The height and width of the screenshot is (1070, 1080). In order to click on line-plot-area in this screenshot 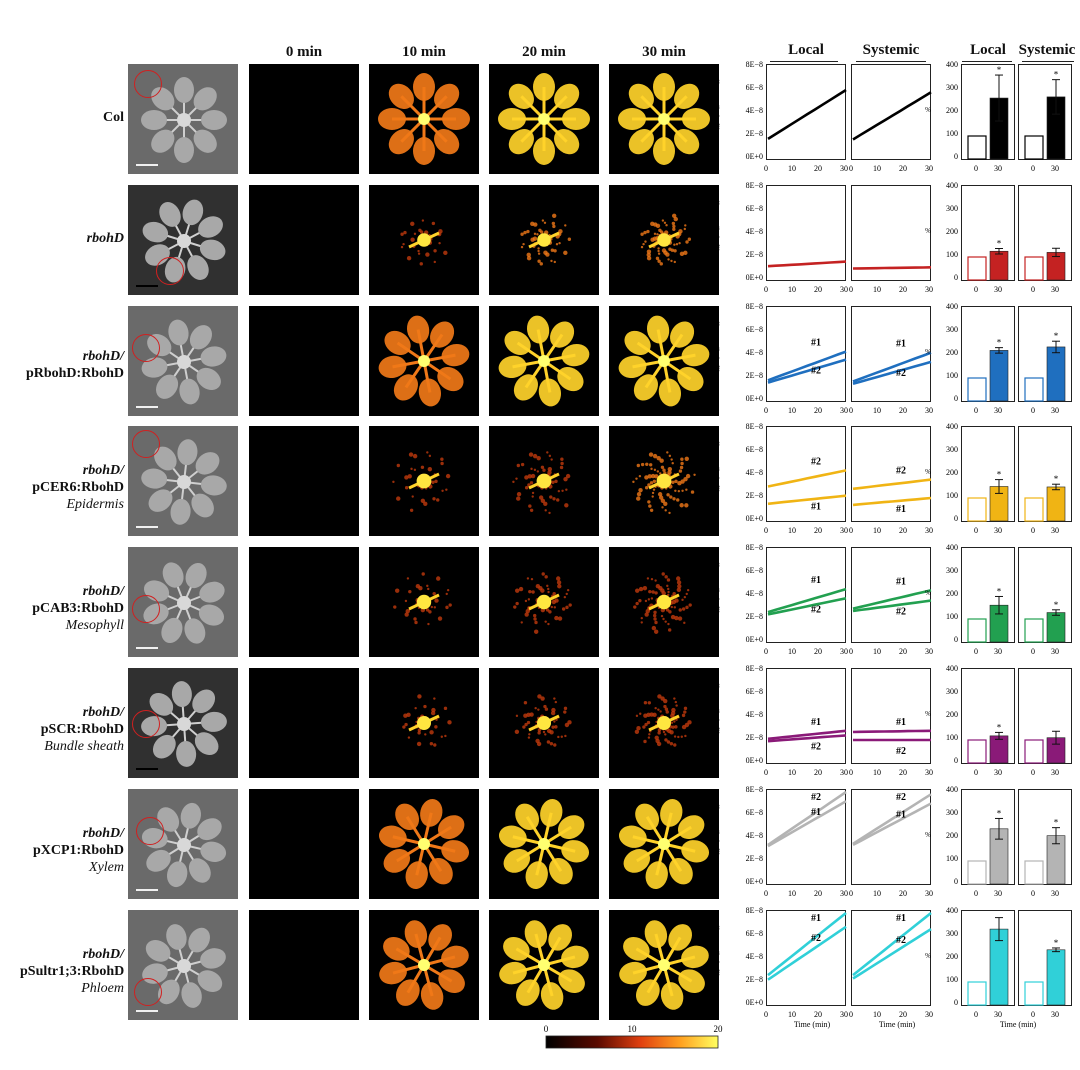, I will do `click(892, 268)`.